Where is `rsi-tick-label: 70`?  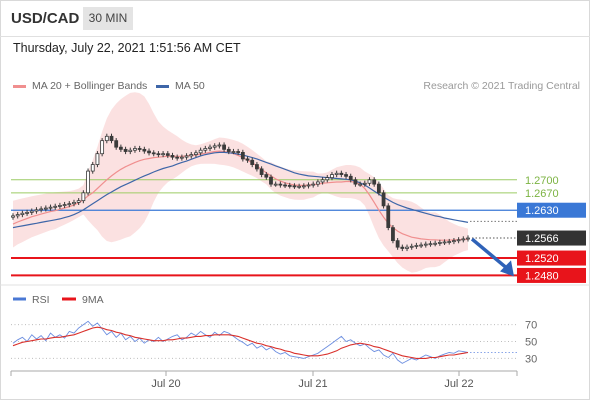
rsi-tick-label: 70 is located at coordinates (531, 326).